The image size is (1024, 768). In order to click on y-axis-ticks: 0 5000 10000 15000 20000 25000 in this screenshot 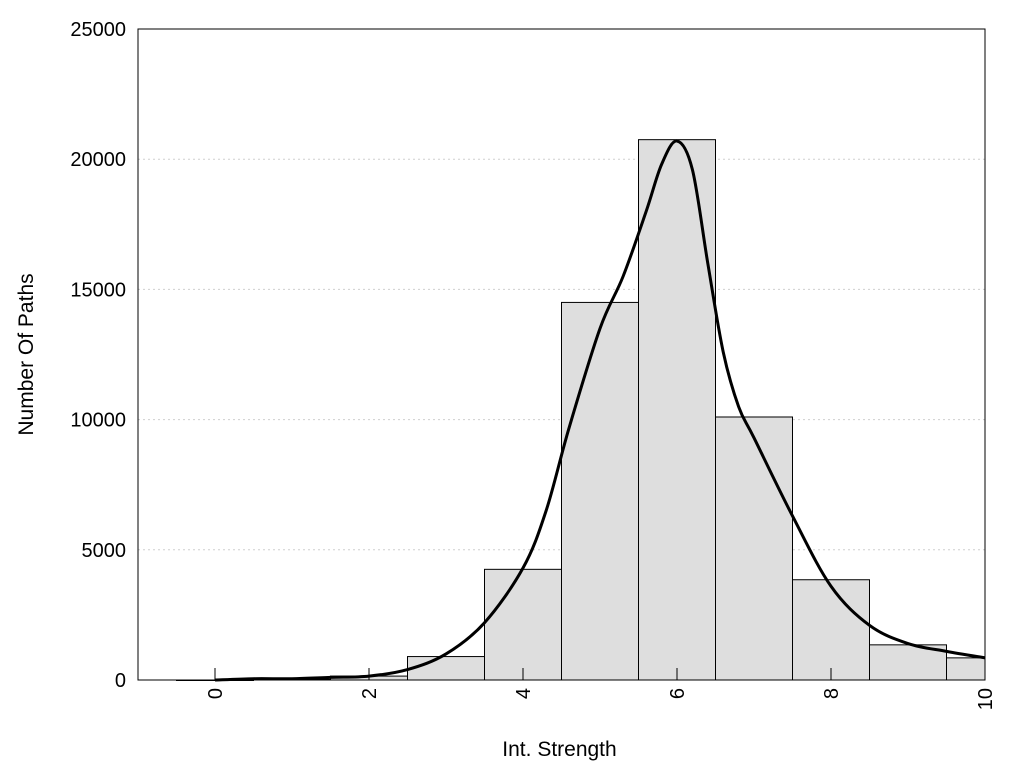, I will do `click(98, 355)`.